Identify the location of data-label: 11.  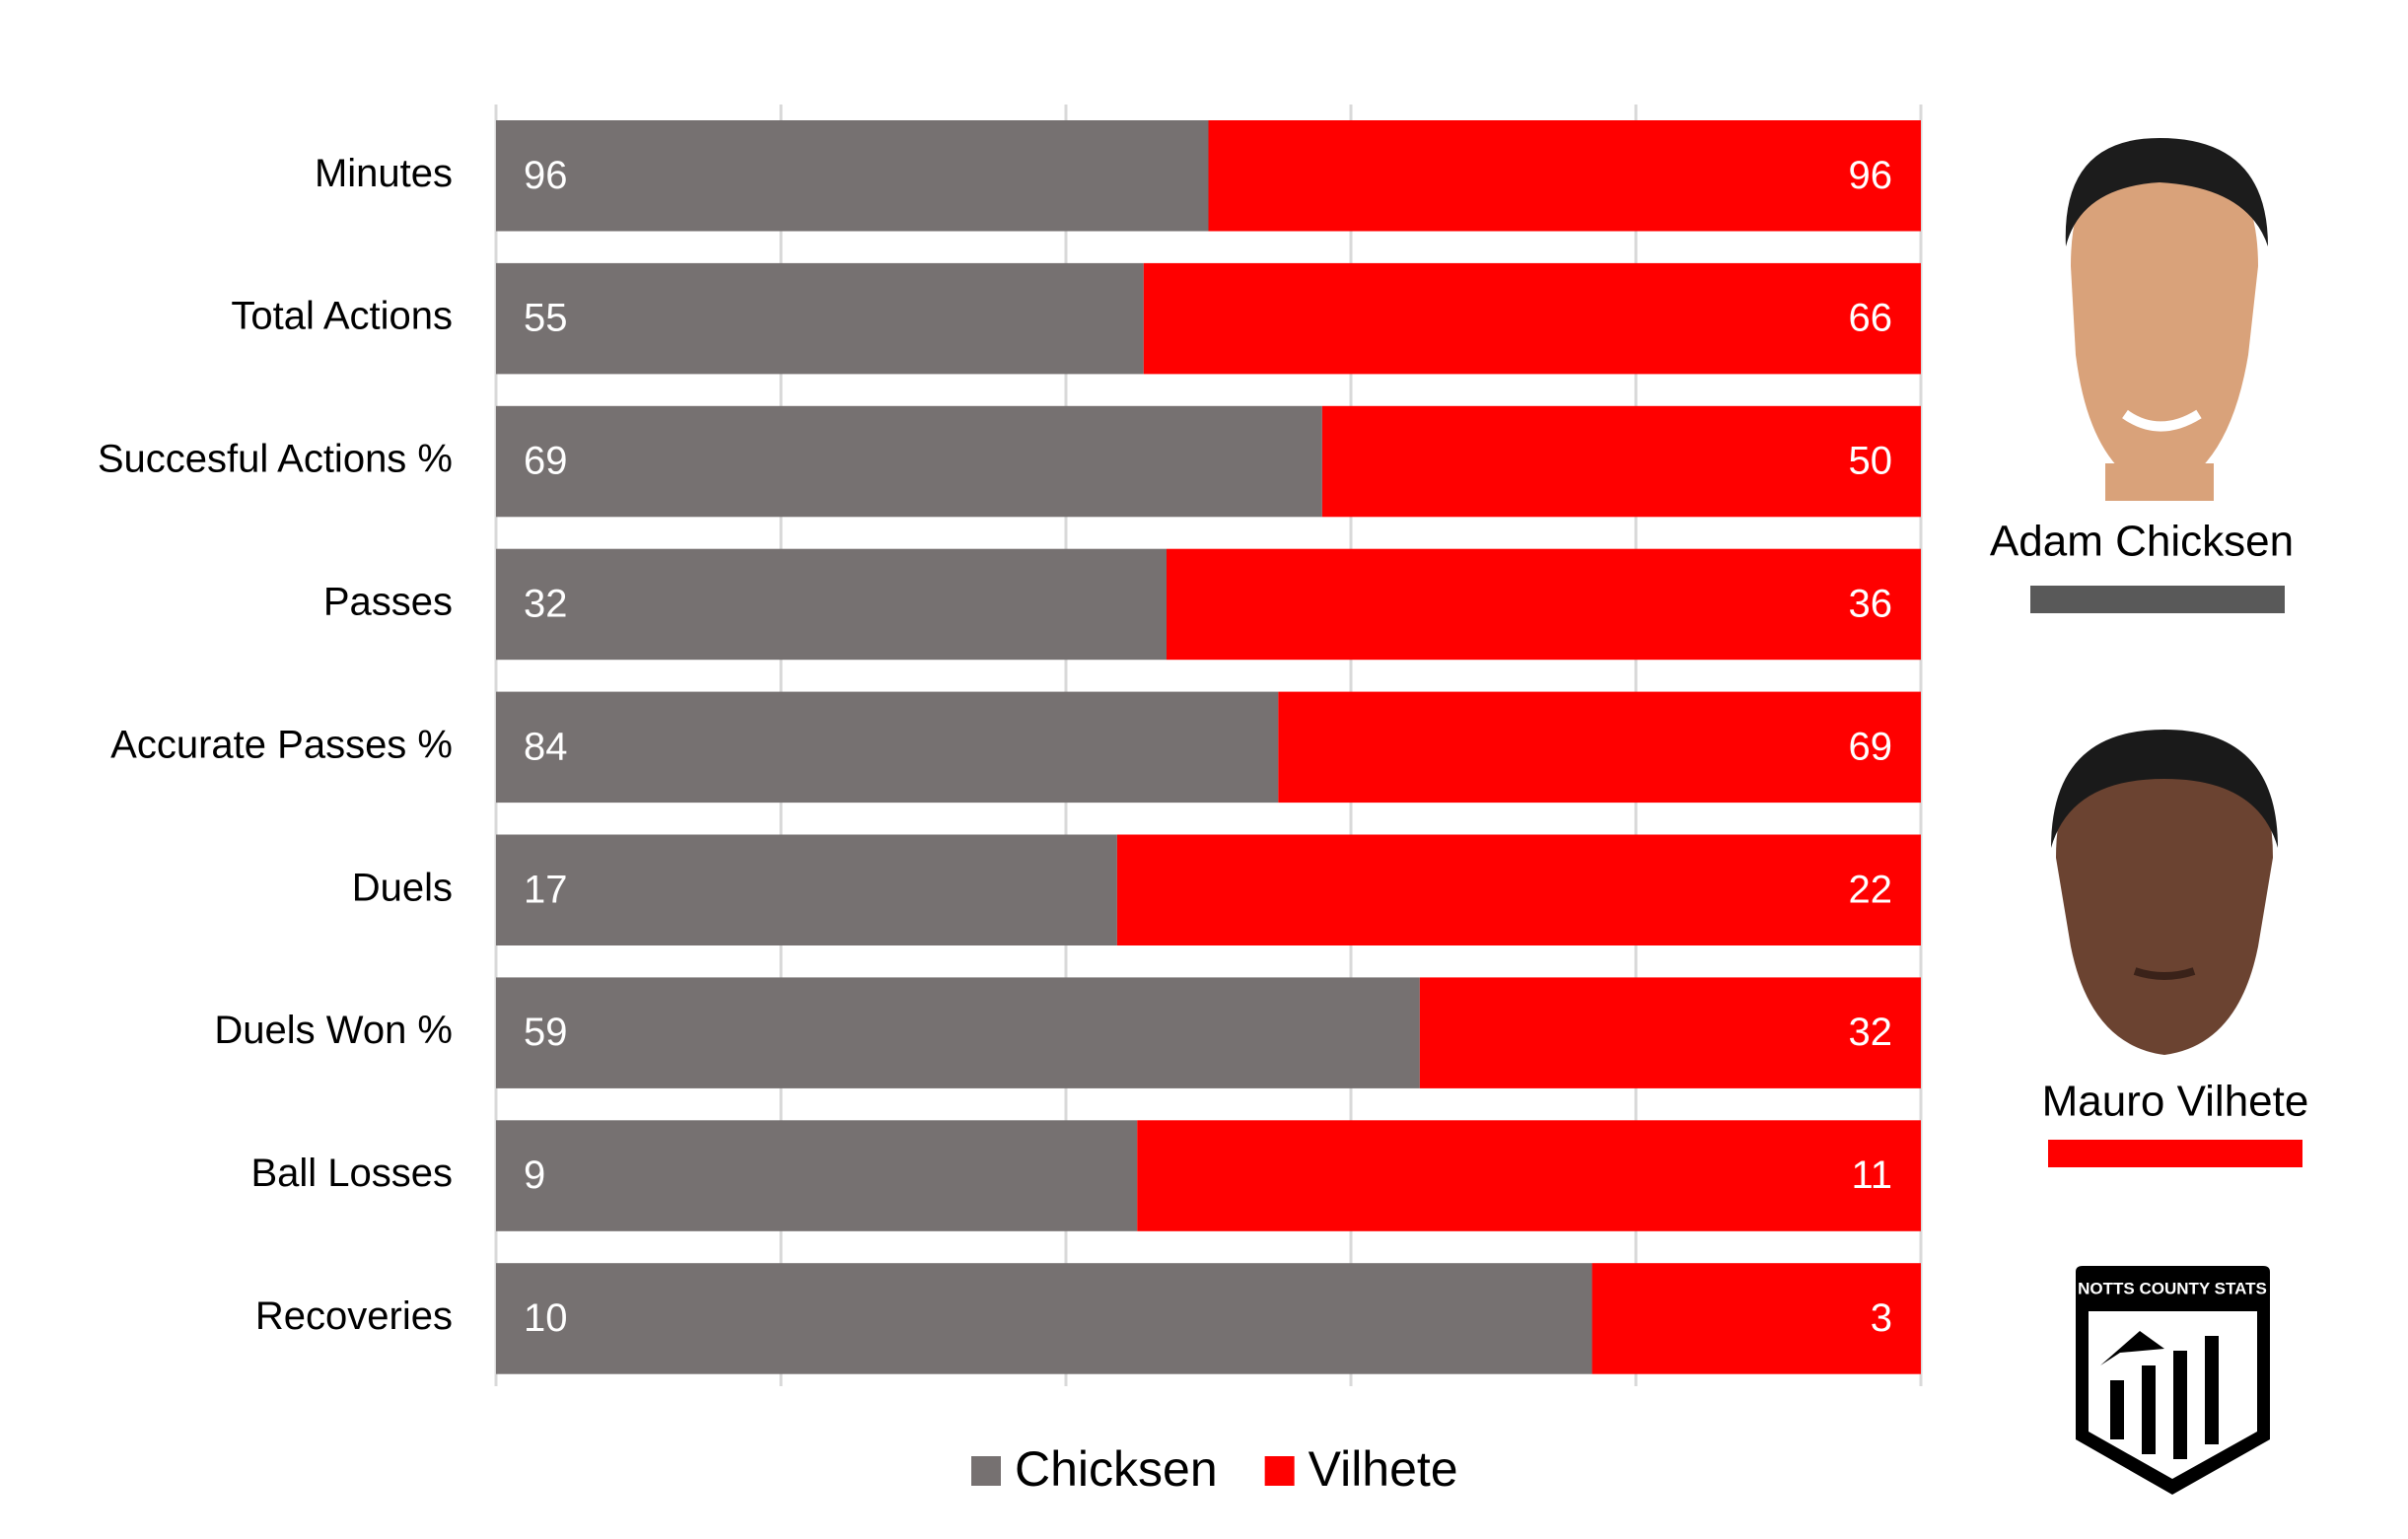
(1871, 1176).